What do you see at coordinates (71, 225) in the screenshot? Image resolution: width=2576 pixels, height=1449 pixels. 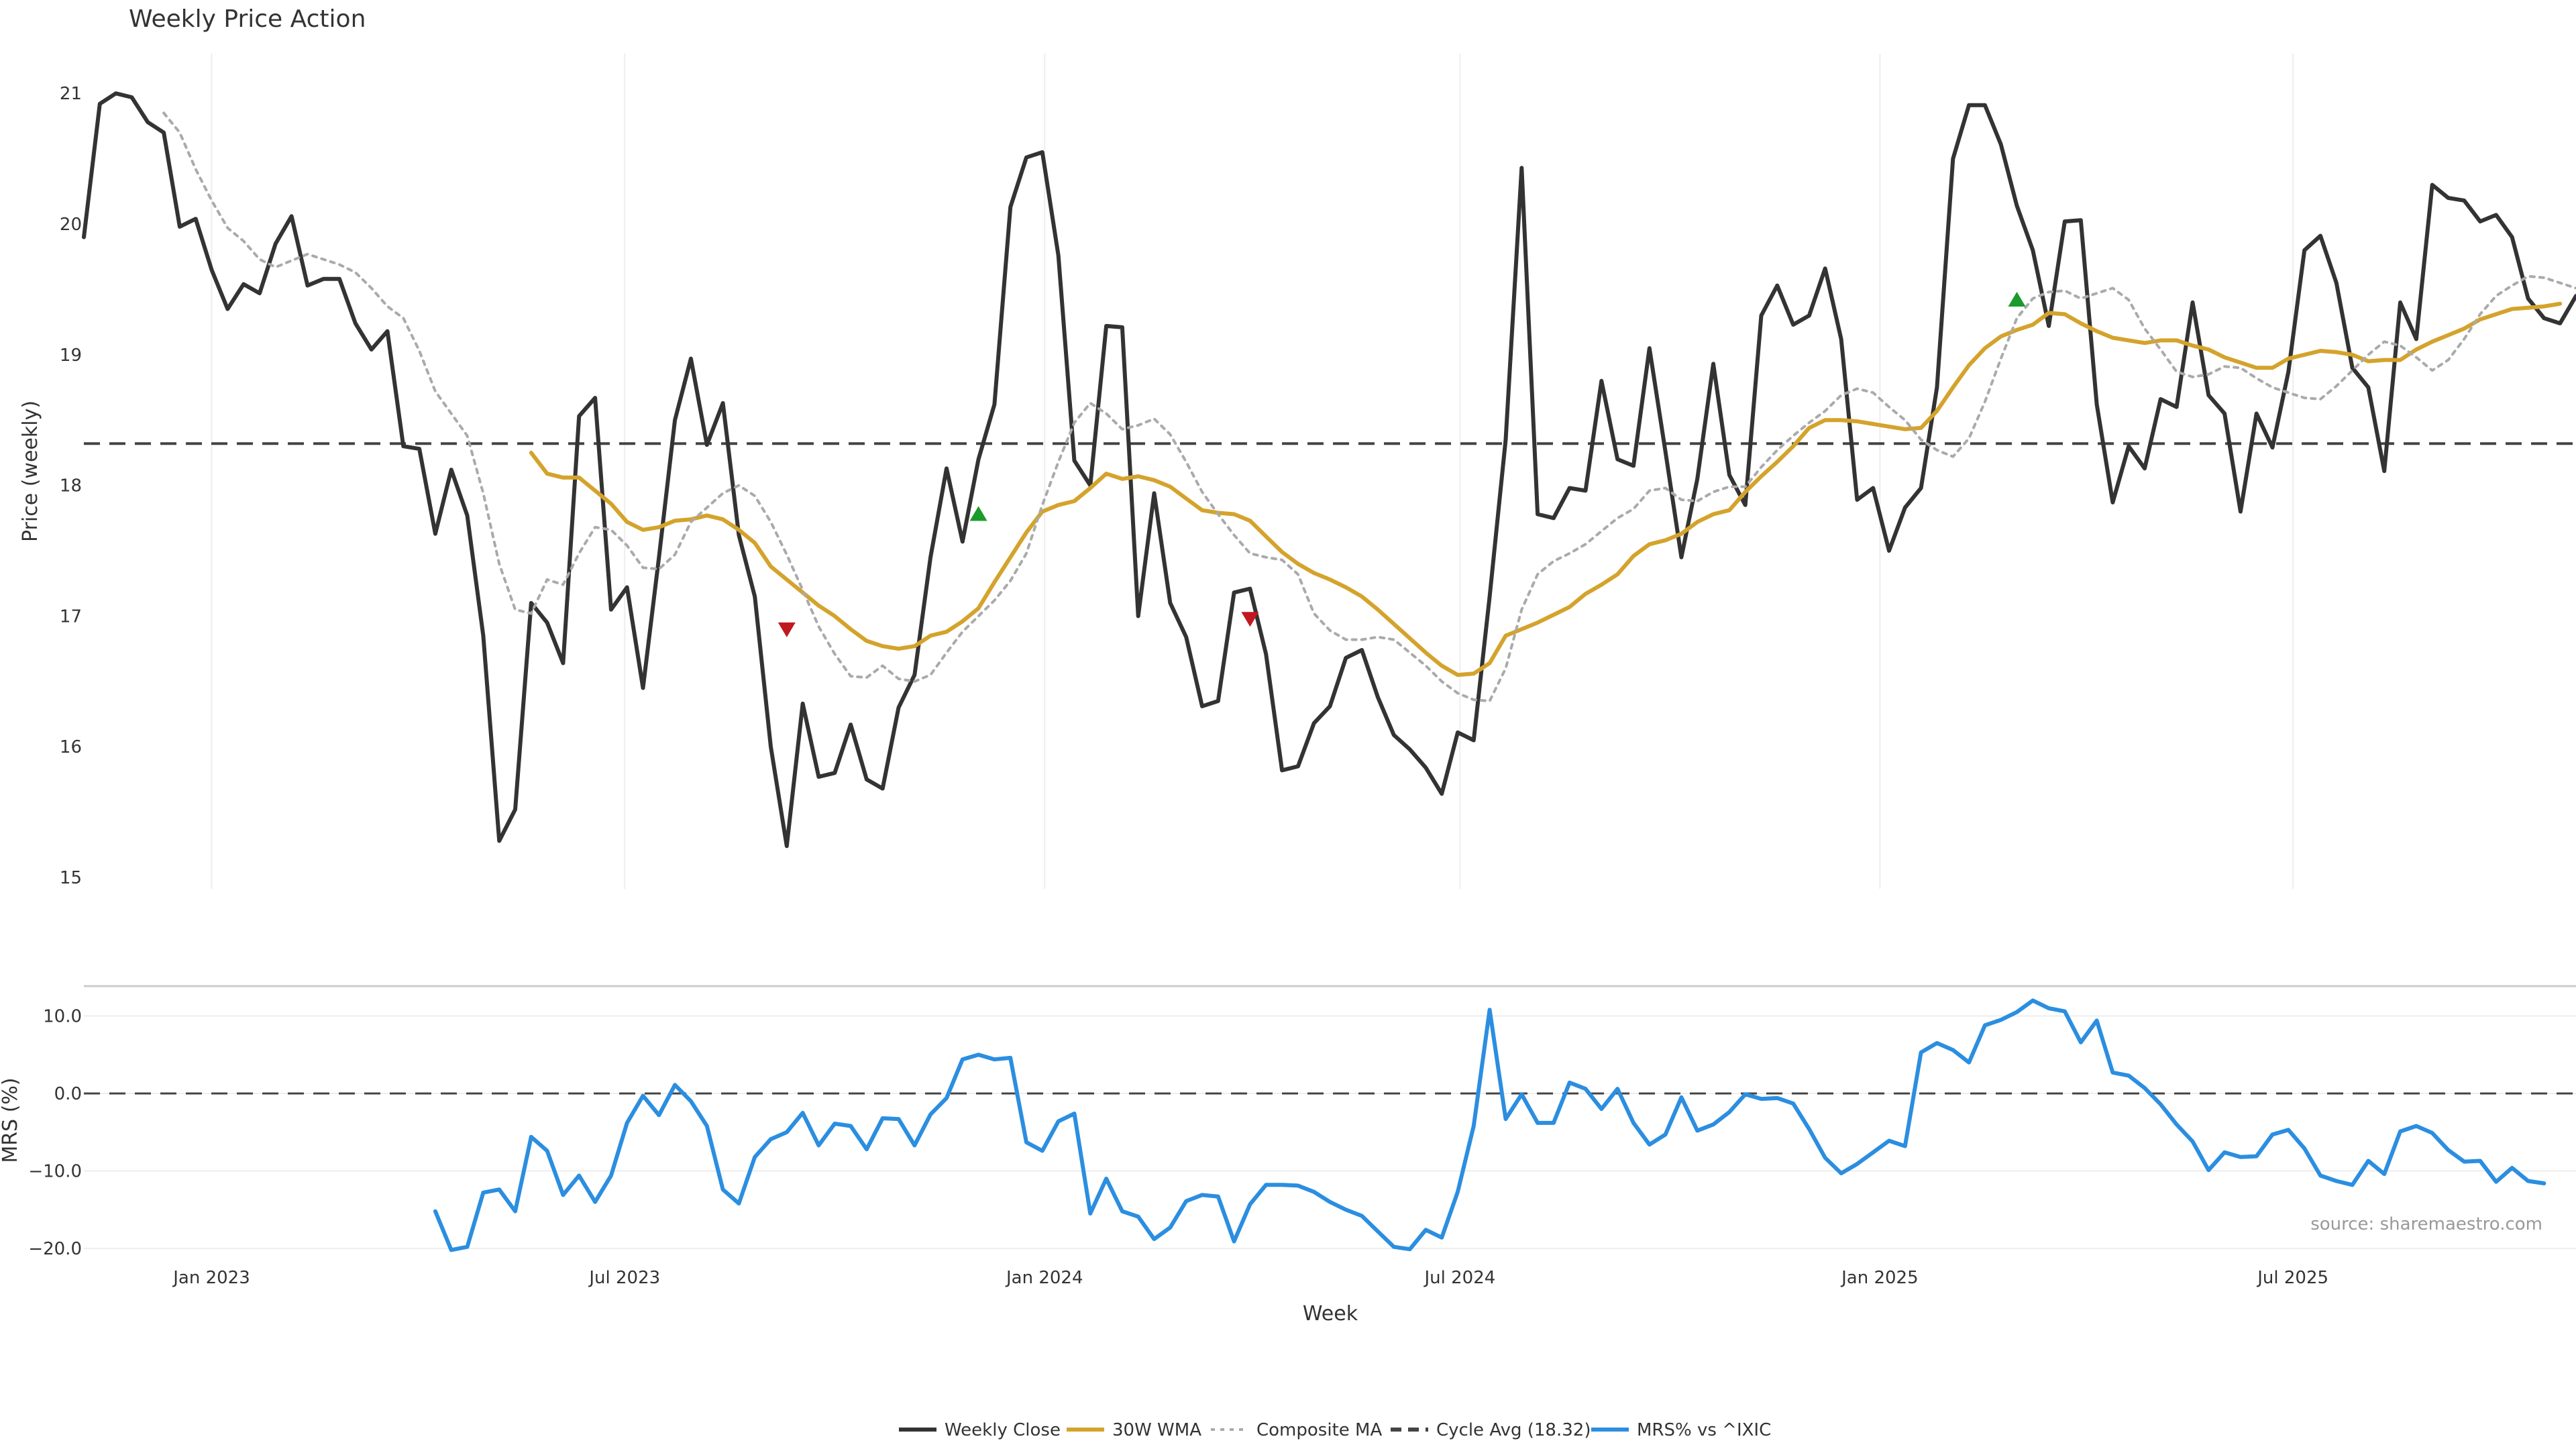 I see `price-y-tick-label-5: 20` at bounding box center [71, 225].